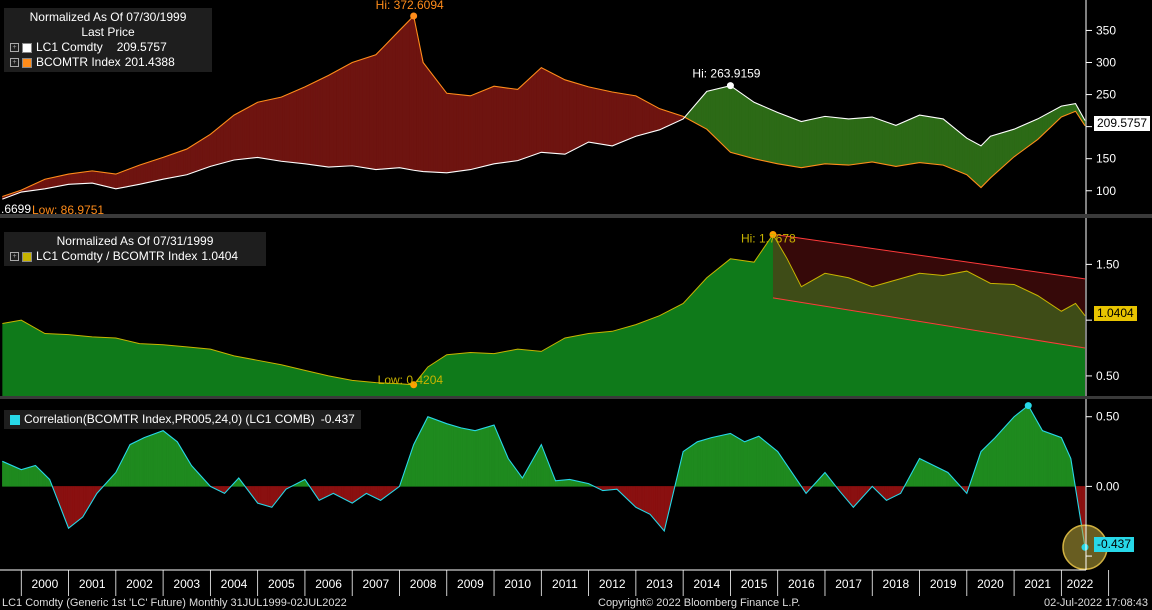  What do you see at coordinates (15, 419) in the screenshot?
I see `swatch-correlation` at bounding box center [15, 419].